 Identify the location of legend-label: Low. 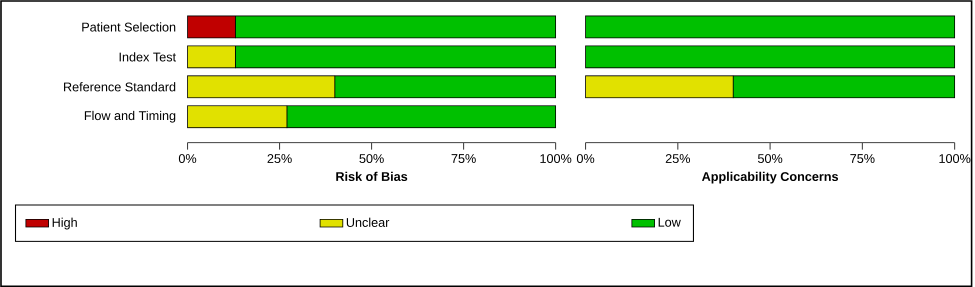
(669, 222).